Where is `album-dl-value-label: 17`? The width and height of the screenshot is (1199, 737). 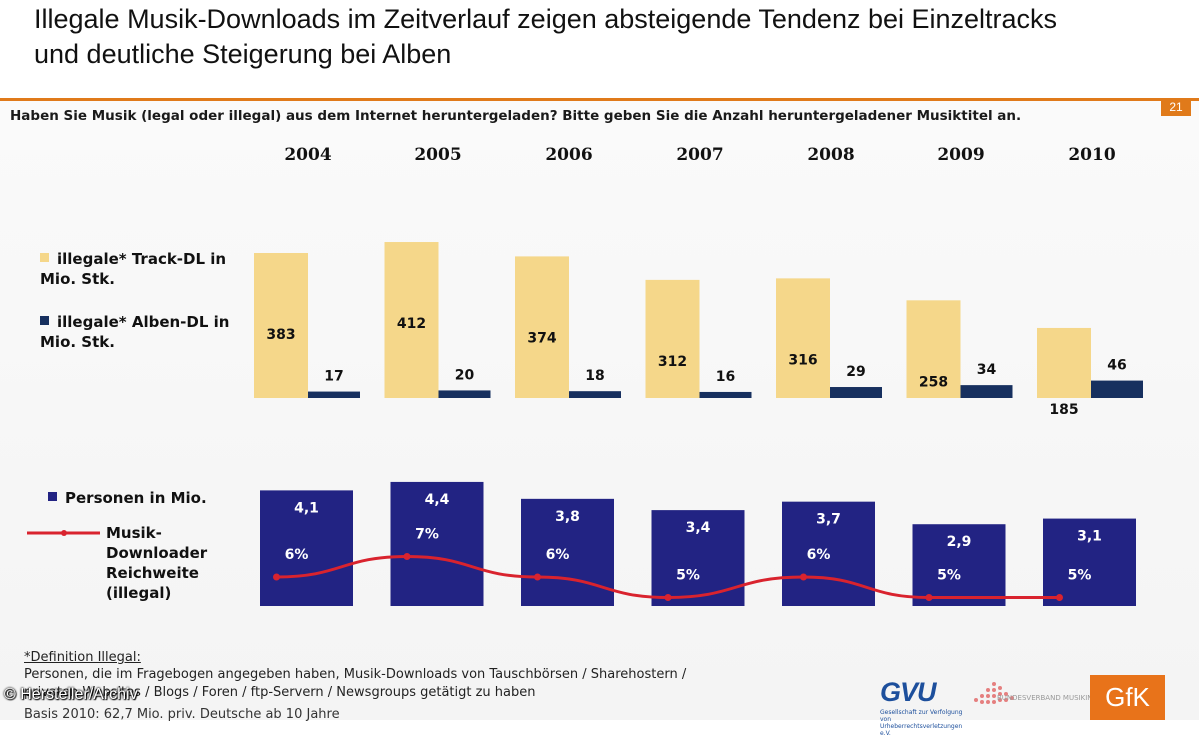 album-dl-value-label: 17 is located at coordinates (333, 377).